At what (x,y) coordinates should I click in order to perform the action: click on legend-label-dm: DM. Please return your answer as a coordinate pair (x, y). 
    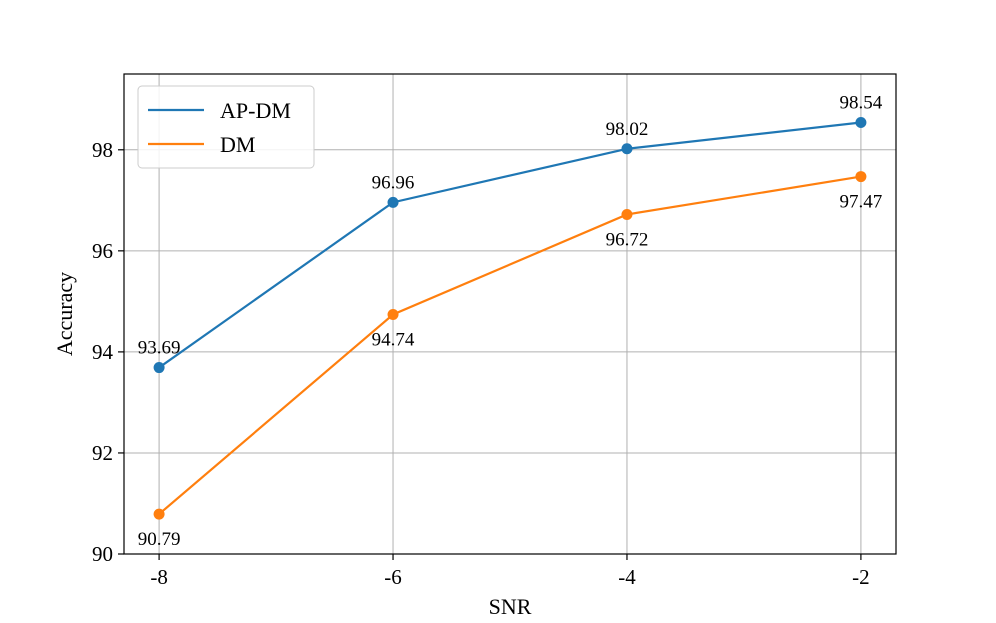
    Looking at the image, I should click on (237, 144).